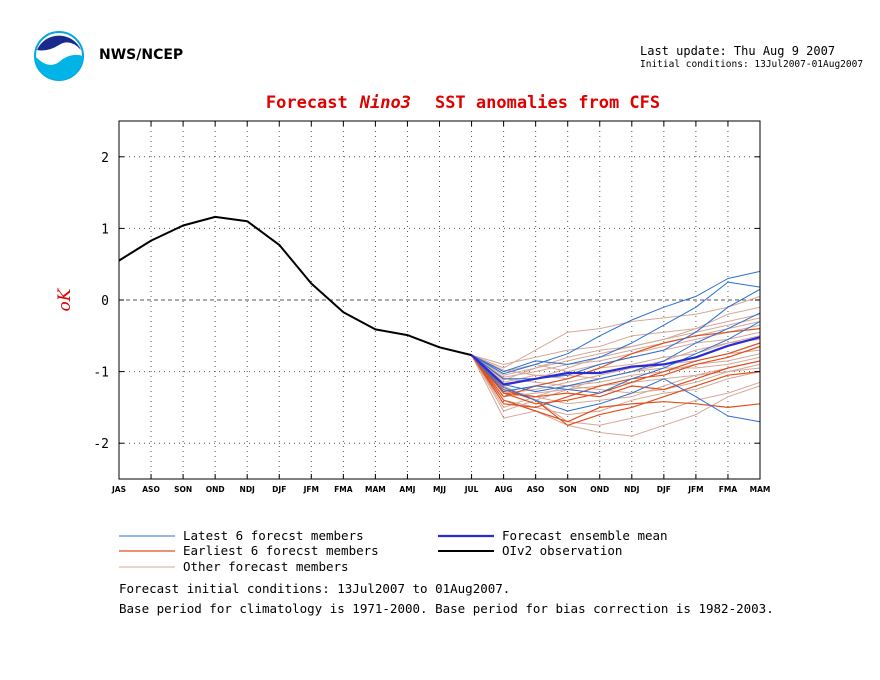 Image resolution: width=880 pixels, height=680 pixels. I want to click on x-tick-label: AUG, so click(504, 489).